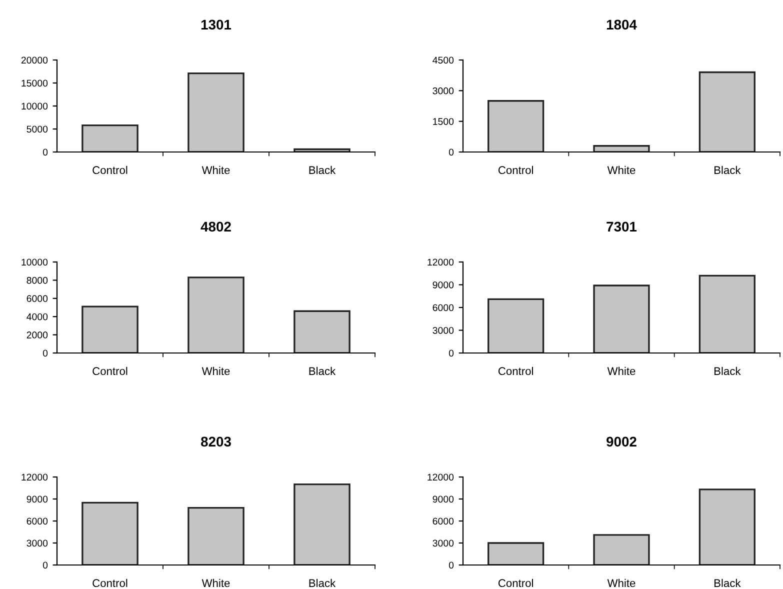 The width and height of the screenshot is (783, 589). Describe the element at coordinates (34, 60) in the screenshot. I see `y-tick-label: 20000` at that location.